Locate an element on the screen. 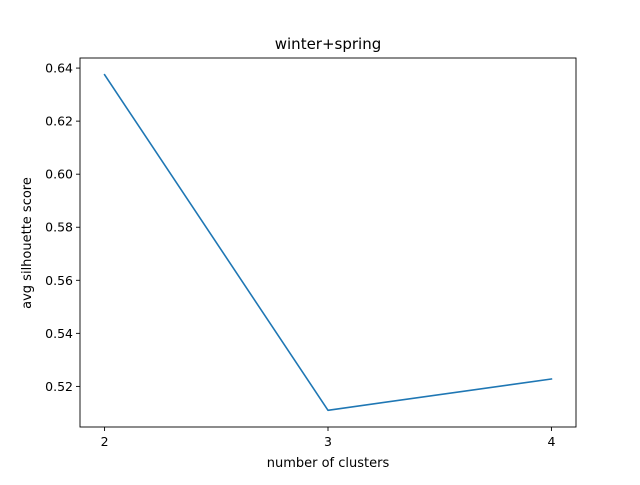  x-tick-label: 3 is located at coordinates (328, 441).